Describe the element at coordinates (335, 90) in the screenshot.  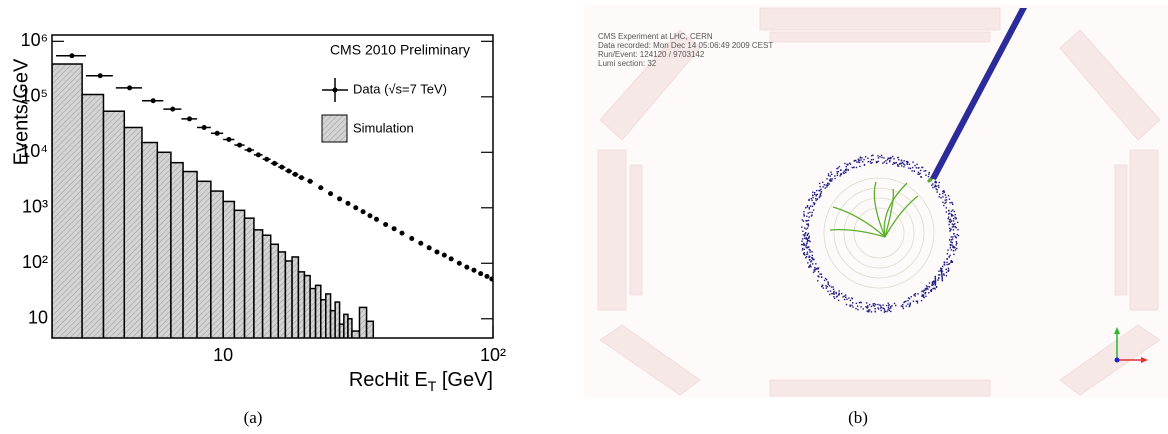
I see `legend-data-marker` at that location.